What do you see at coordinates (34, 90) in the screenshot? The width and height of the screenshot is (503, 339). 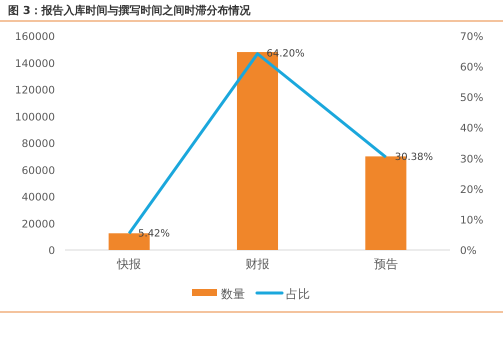 I see `y-tick-label: 120000` at bounding box center [34, 90].